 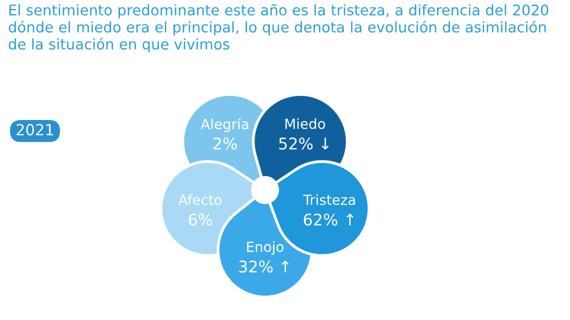 I want to click on category-label: Afecto, so click(x=200, y=200).